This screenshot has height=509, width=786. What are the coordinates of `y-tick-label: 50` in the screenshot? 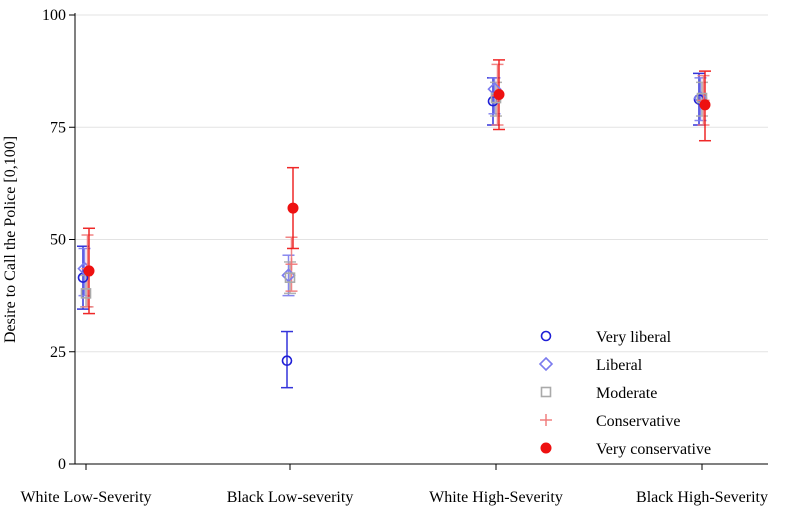 It's located at (58, 240).